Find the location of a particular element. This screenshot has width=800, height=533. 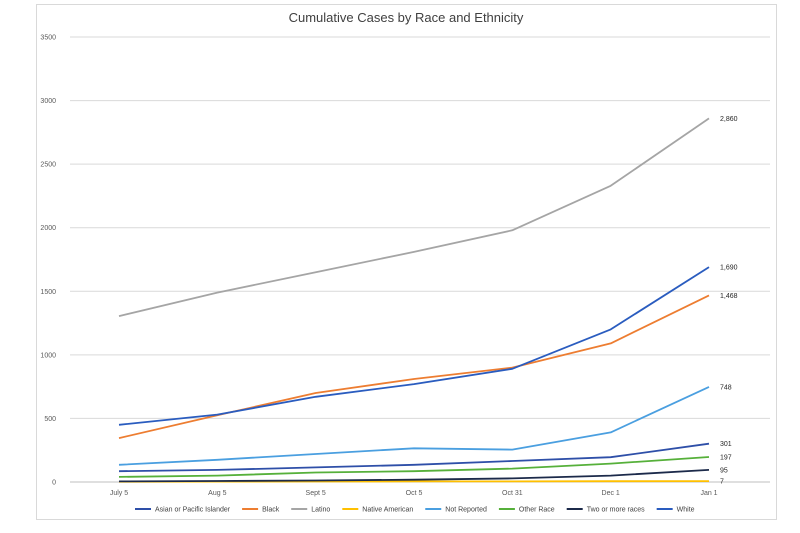

legend-item: Other Race is located at coordinates (526, 510).